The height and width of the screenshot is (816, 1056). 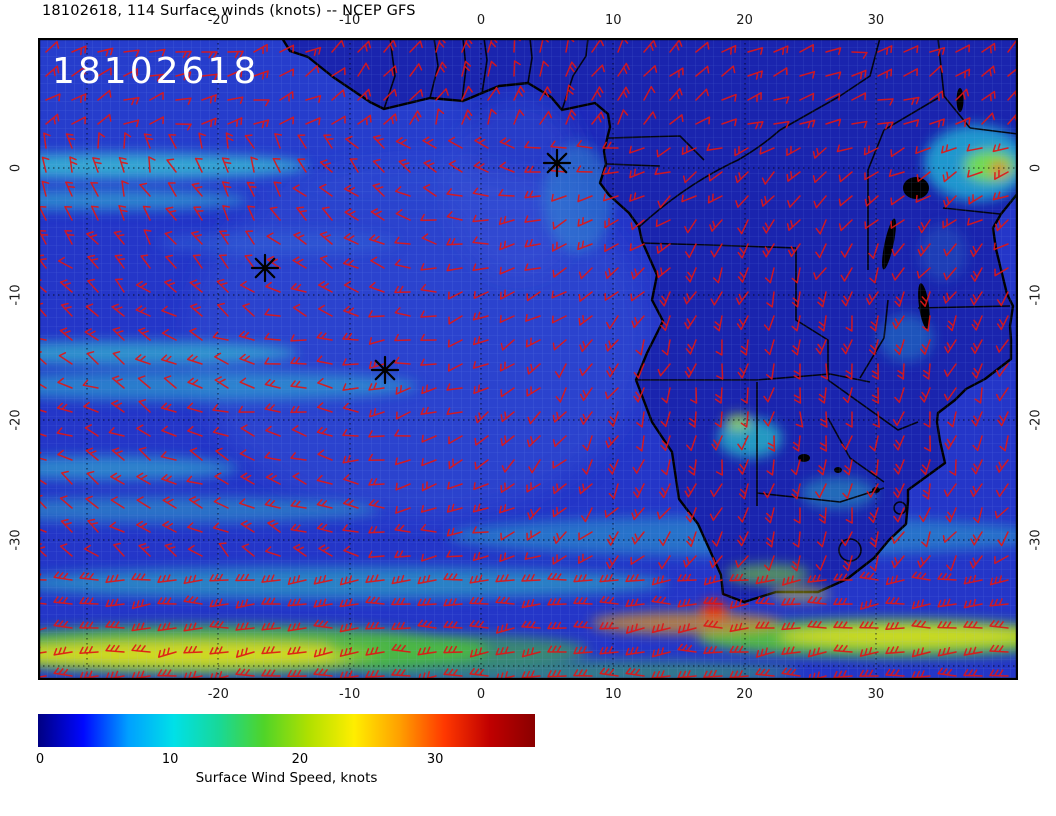 What do you see at coordinates (286, 778) in the screenshot?
I see `colorbar-label: Surface Wind Speed, knots` at bounding box center [286, 778].